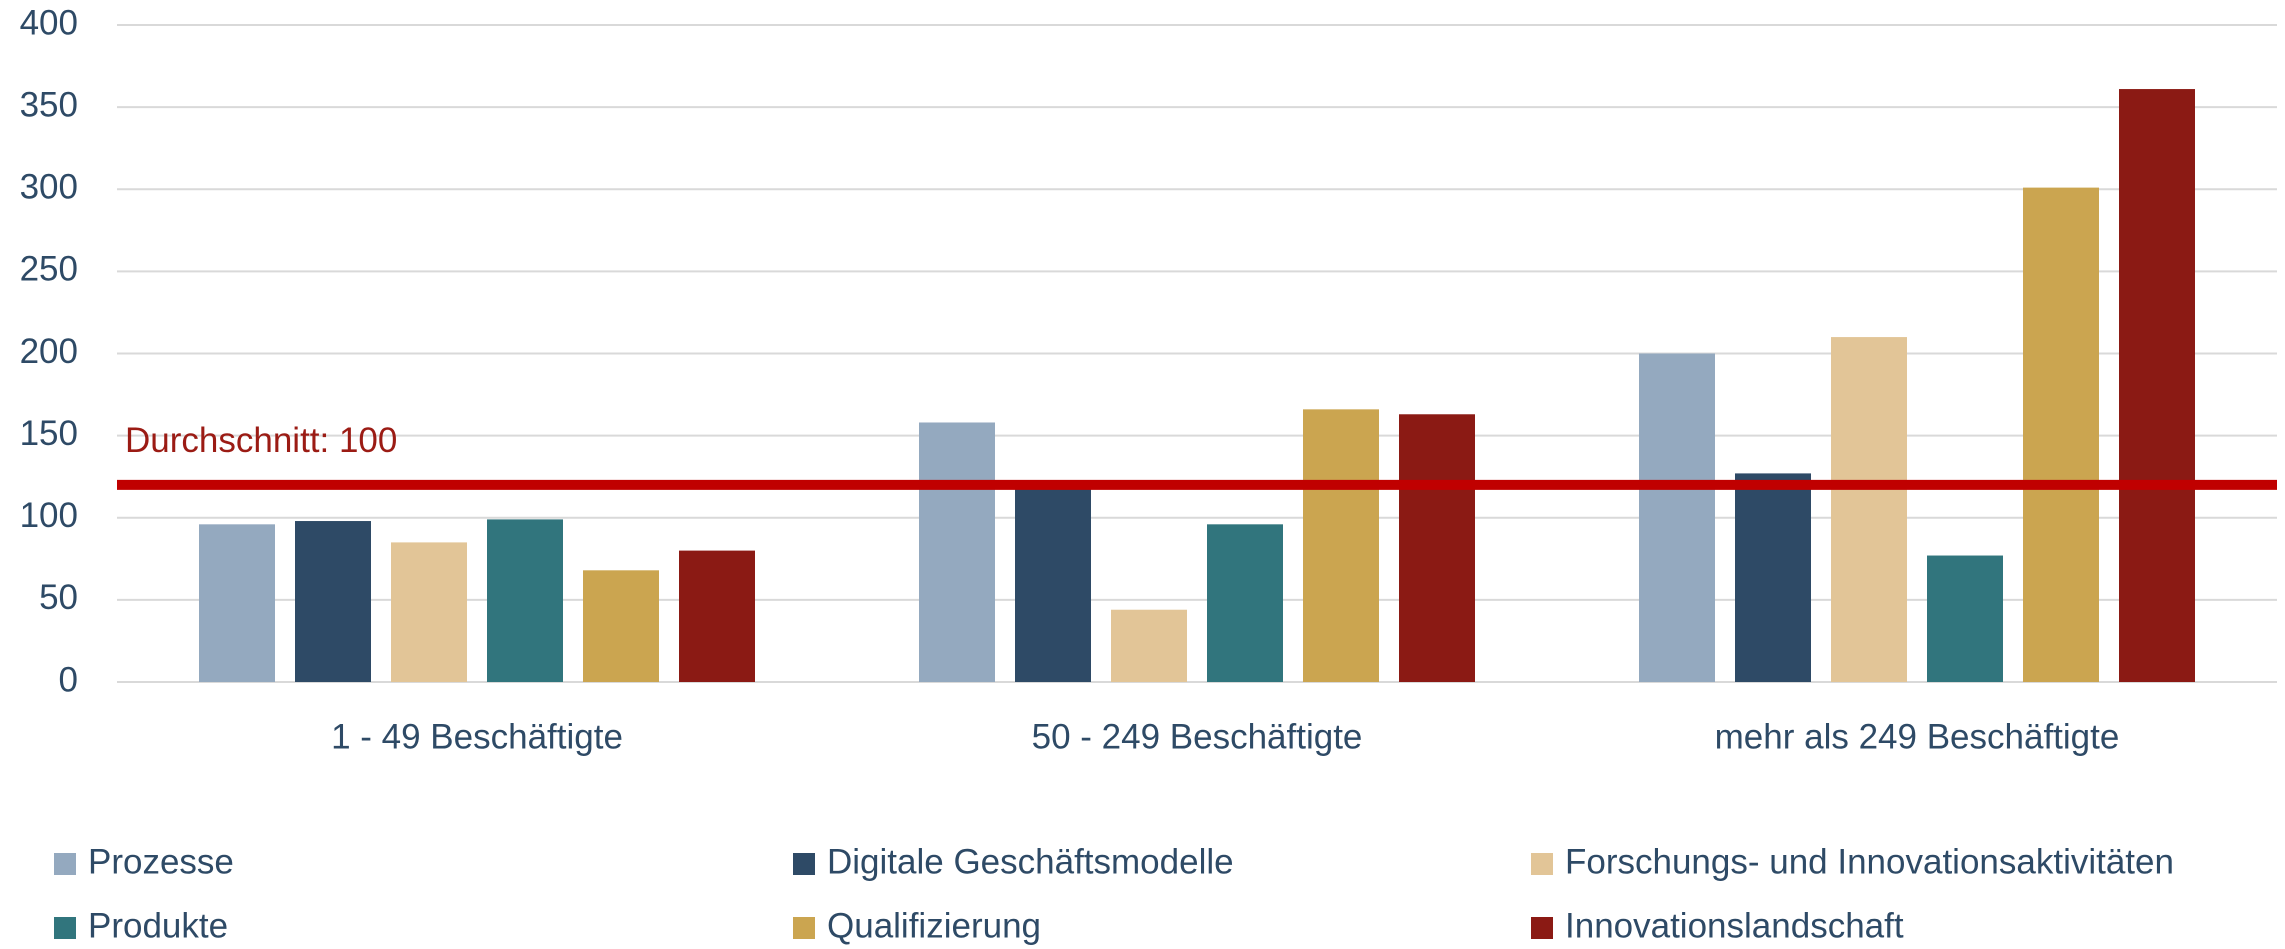 This screenshot has height=949, width=2285. I want to click on y-tick-label: 150, so click(49, 433).